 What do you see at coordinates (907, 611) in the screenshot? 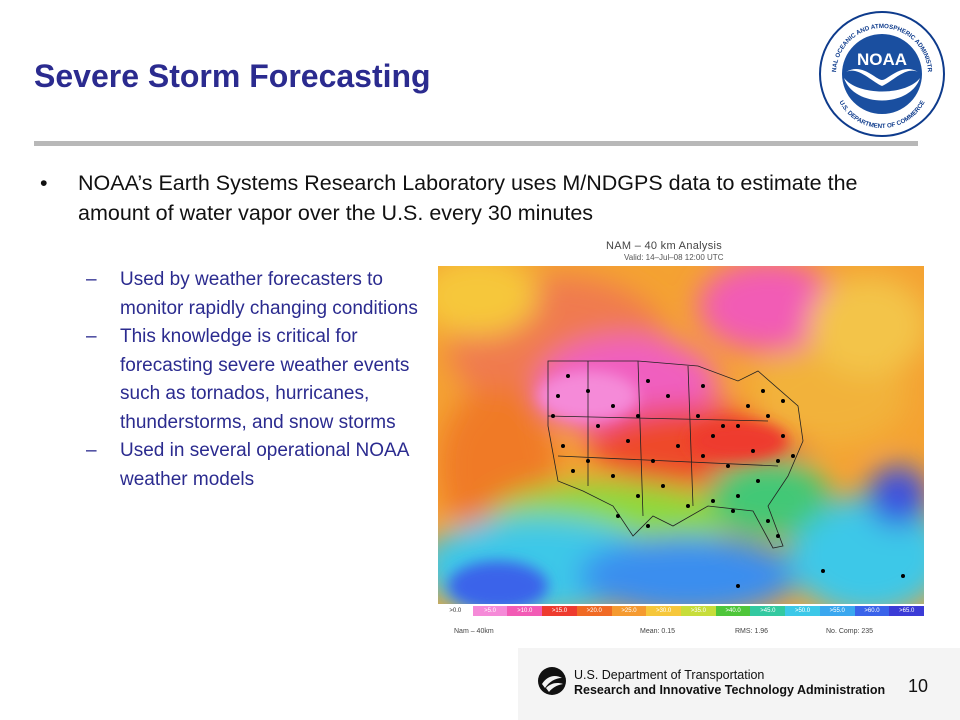
I see `legend-cell: >65.0` at bounding box center [907, 611].